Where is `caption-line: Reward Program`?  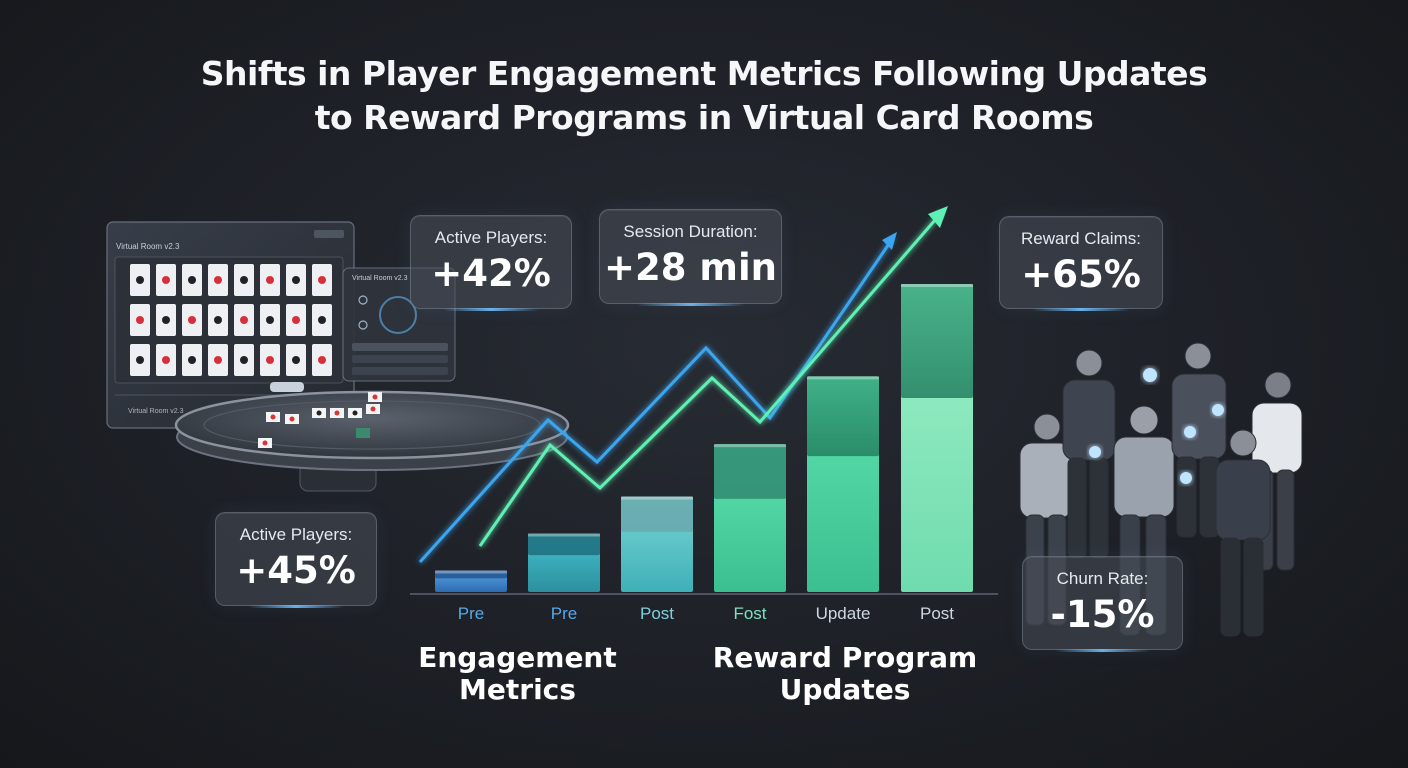 caption-line: Reward Program is located at coordinates (845, 657).